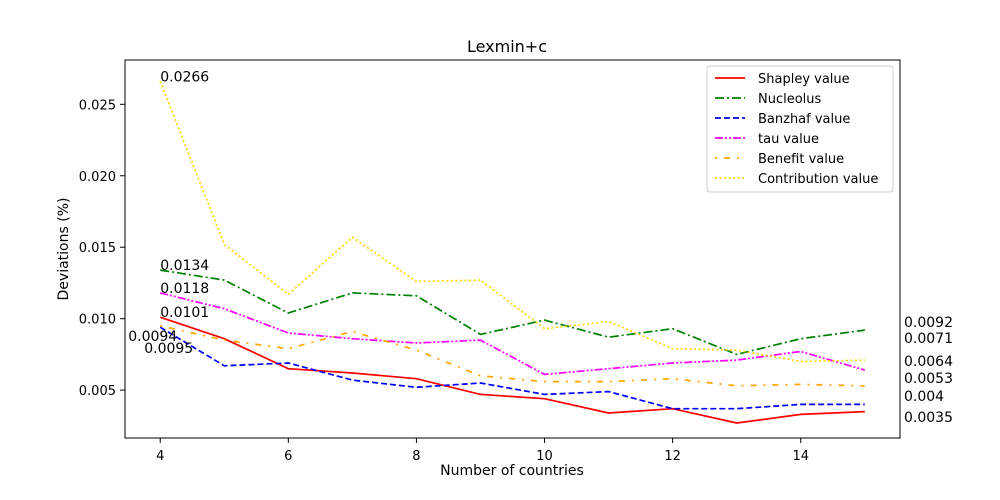 The height and width of the screenshot is (500, 1000). I want to click on x-tick-label: 4, so click(160, 456).